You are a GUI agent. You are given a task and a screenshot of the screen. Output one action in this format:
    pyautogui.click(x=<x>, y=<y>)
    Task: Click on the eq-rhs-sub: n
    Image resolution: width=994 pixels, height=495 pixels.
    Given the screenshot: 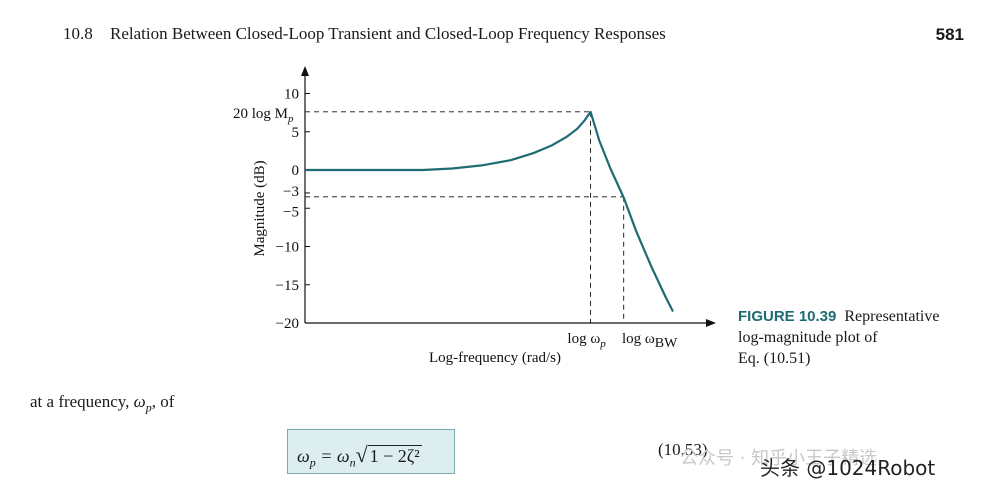 What is the action you would take?
    pyautogui.click(x=352, y=462)
    